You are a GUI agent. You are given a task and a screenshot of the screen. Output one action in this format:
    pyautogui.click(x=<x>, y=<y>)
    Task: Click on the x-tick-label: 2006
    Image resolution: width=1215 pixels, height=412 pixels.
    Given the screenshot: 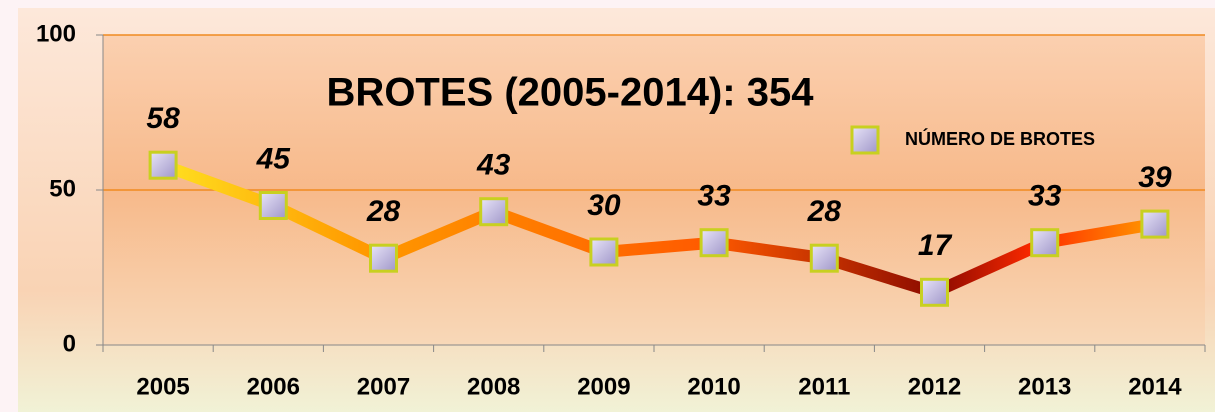 What is the action you would take?
    pyautogui.click(x=273, y=386)
    